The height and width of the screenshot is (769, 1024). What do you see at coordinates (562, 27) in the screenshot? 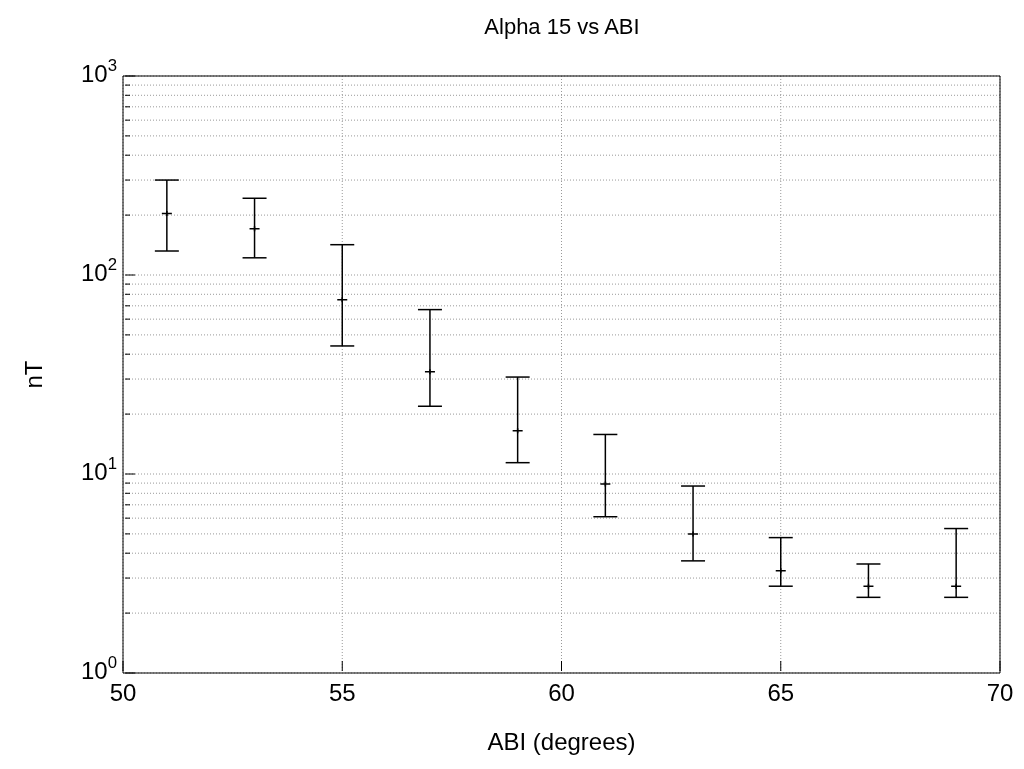
I see `chart-title: Alpha 15 vs ABI` at bounding box center [562, 27].